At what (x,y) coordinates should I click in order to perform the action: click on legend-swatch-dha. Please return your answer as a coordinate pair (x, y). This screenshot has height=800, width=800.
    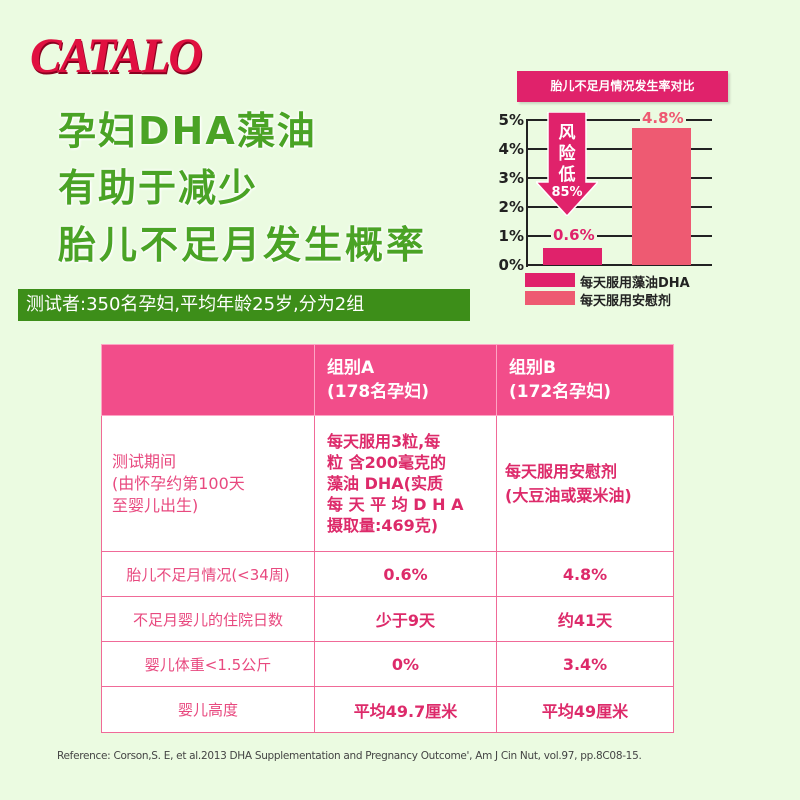
    Looking at the image, I should click on (550, 280).